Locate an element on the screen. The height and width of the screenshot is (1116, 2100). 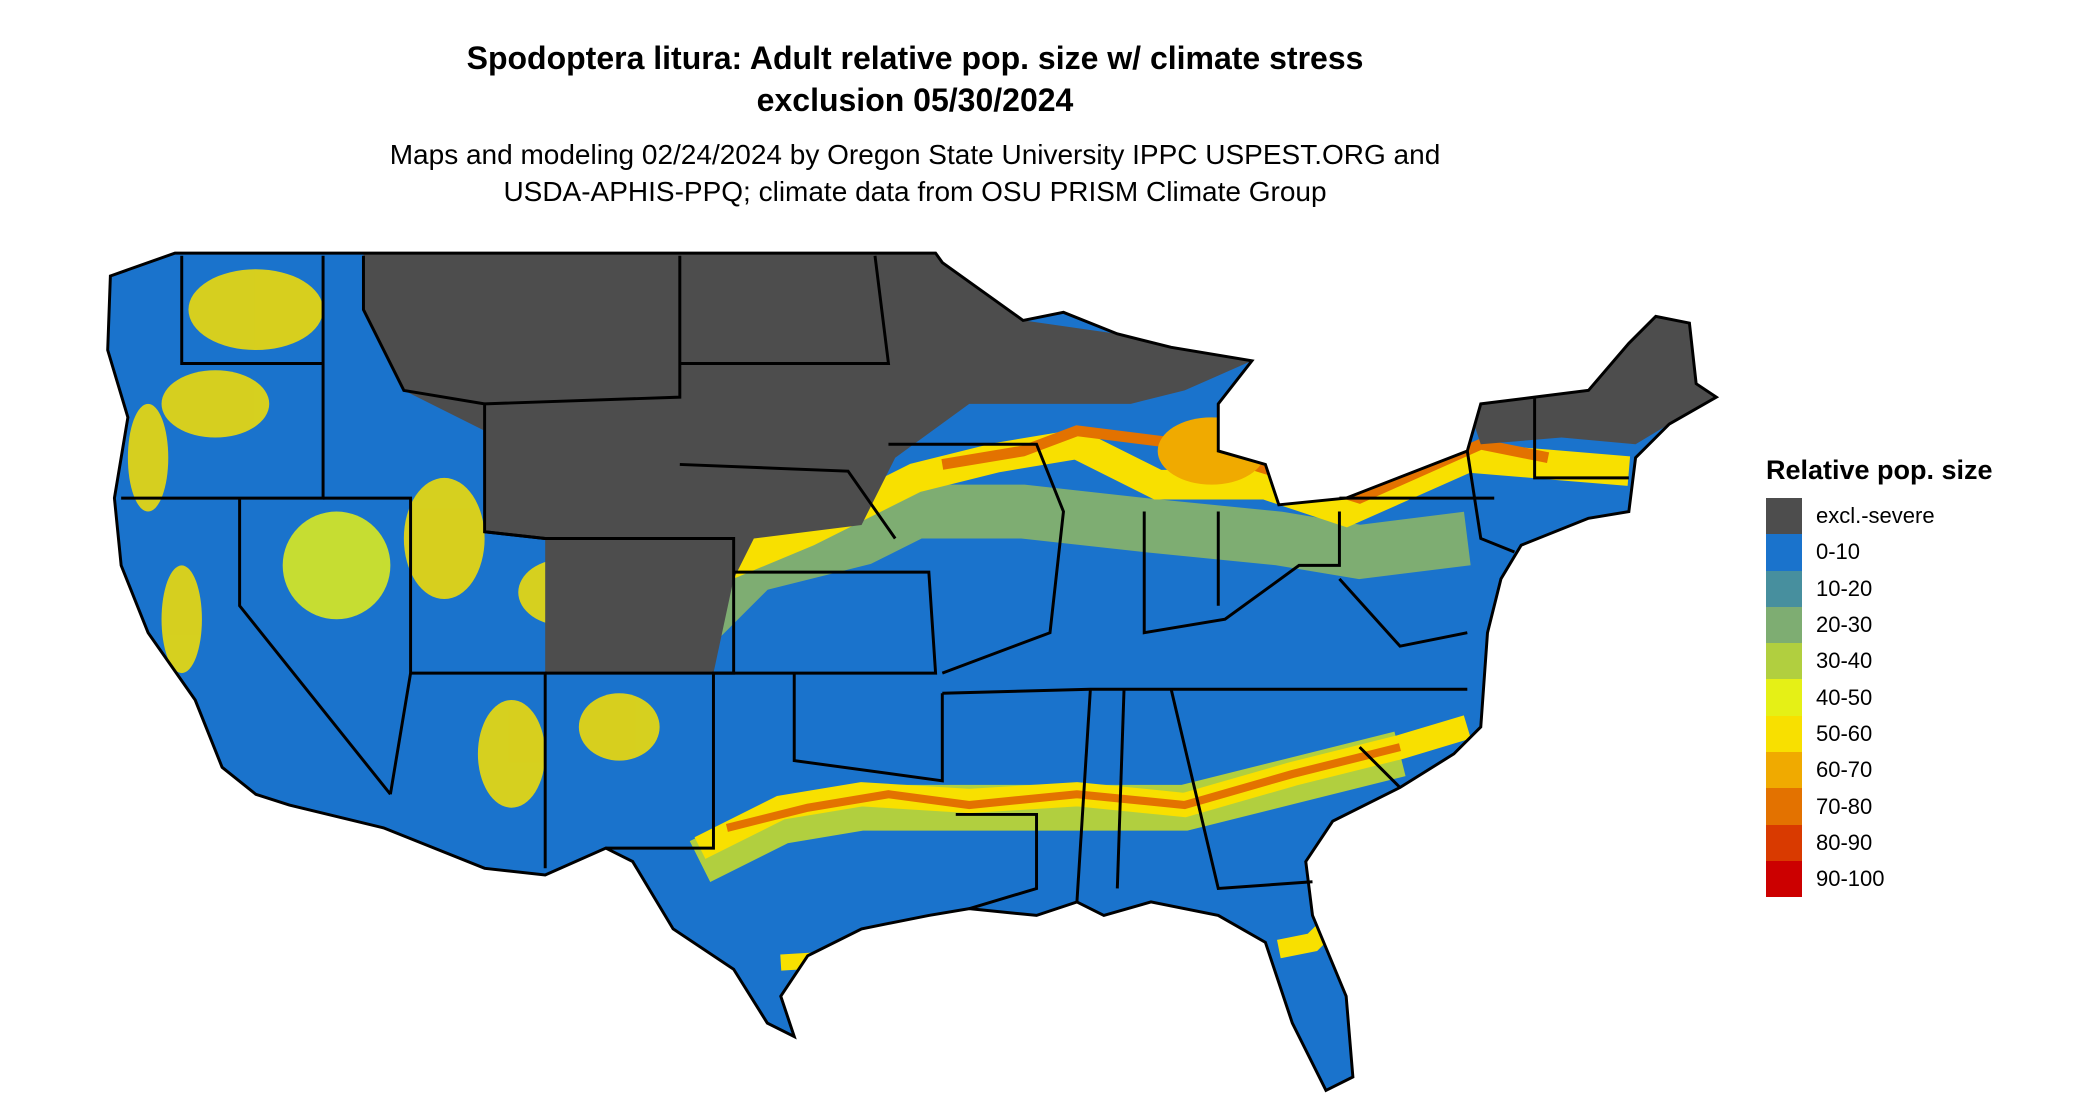
texas-coast-band is located at coordinates (835, 962).